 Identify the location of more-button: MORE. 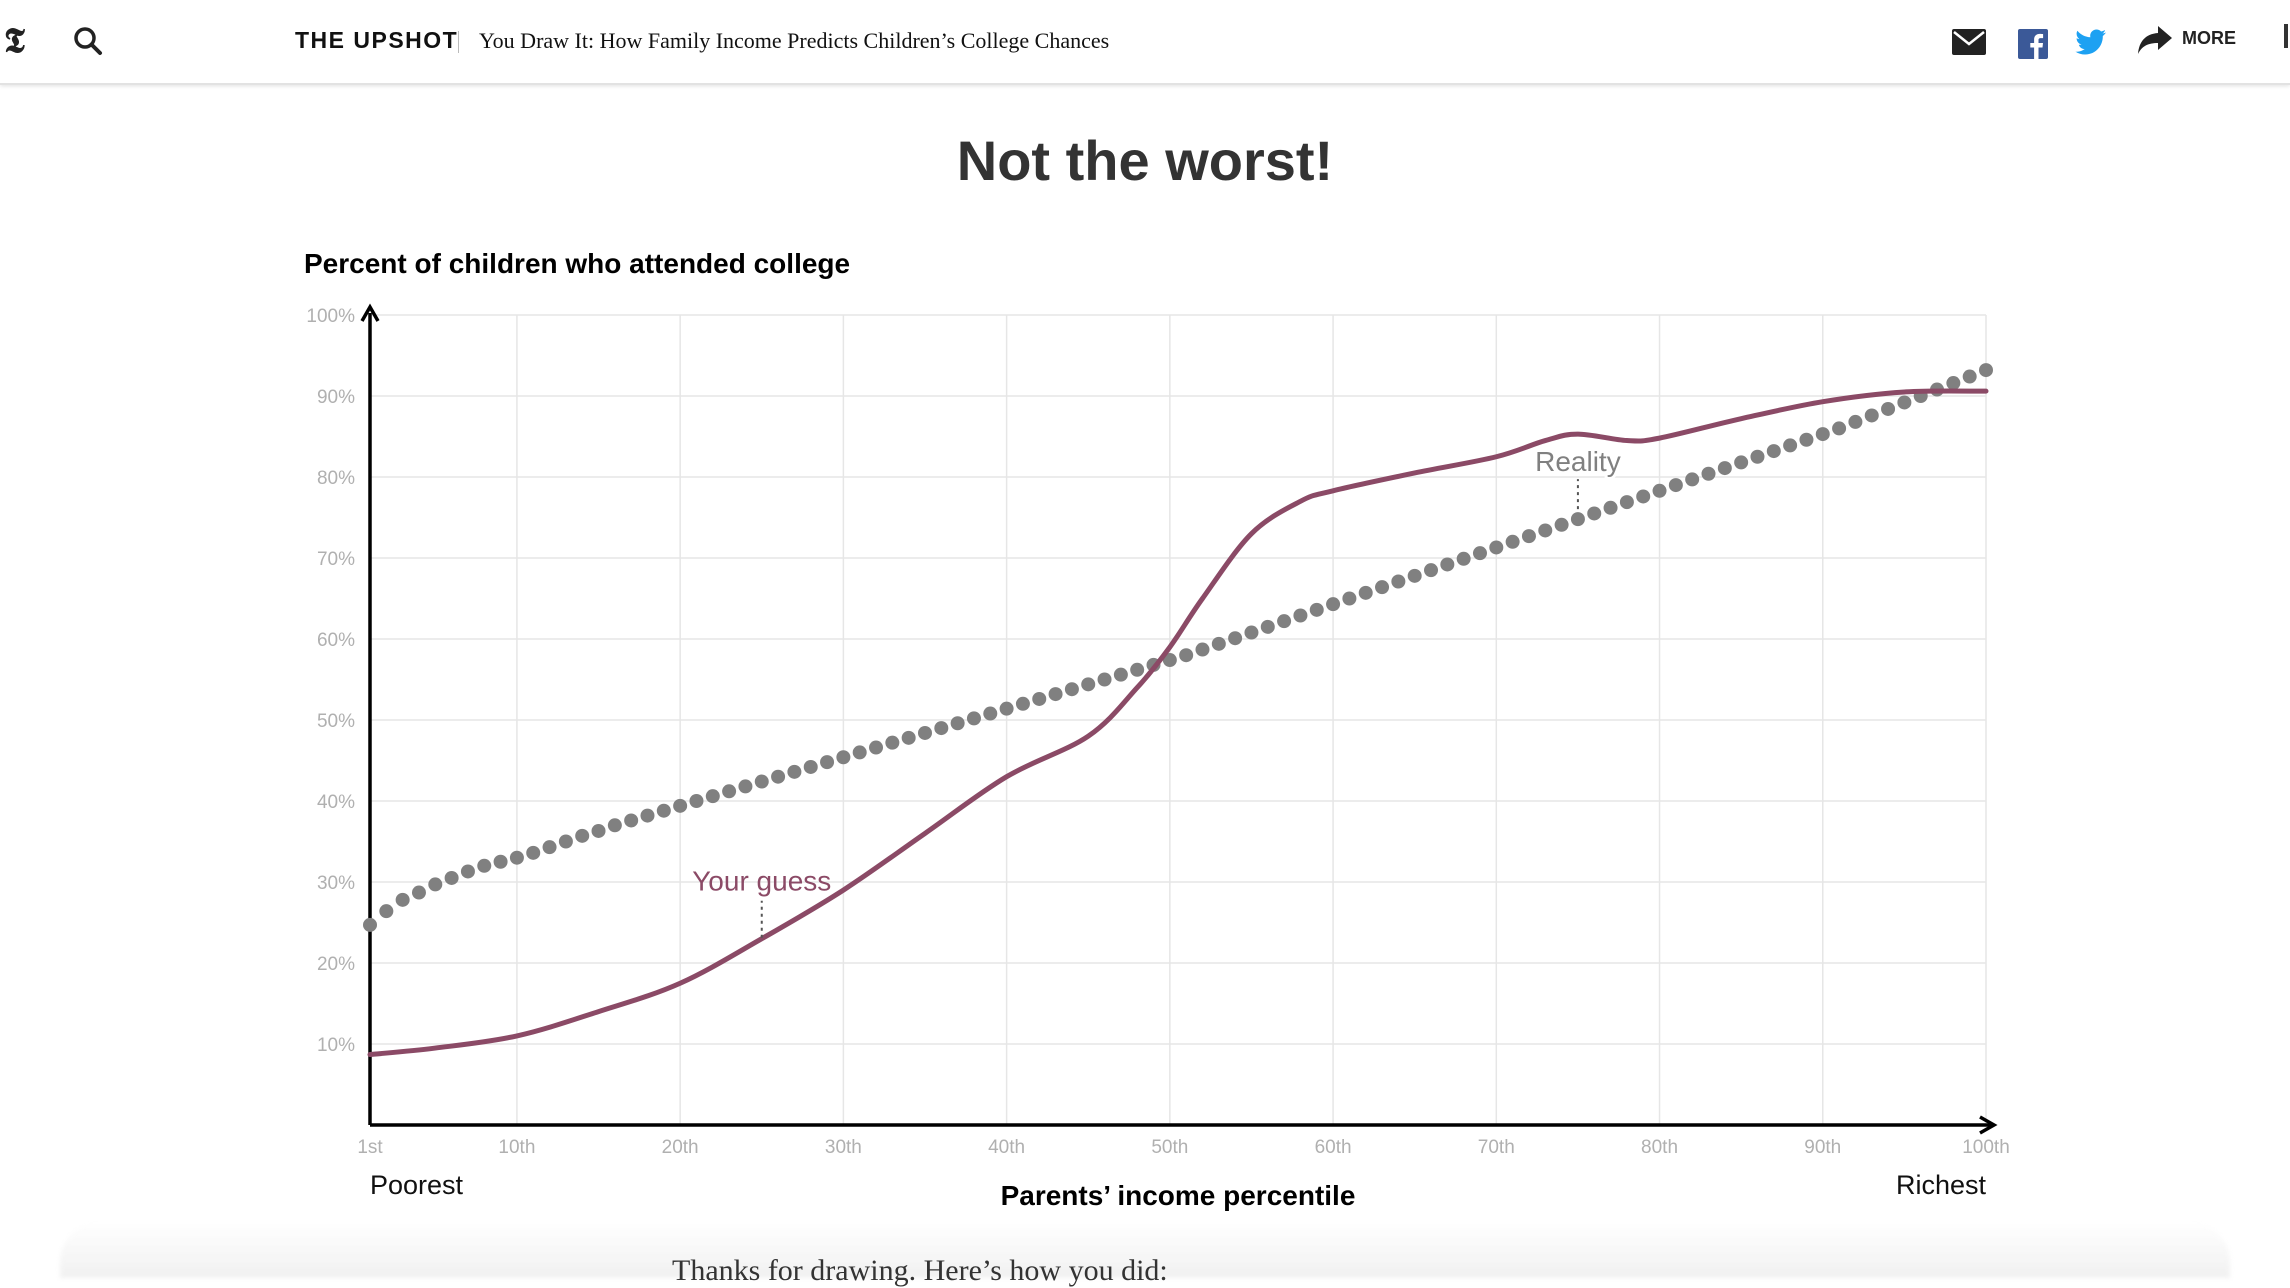
(2209, 38).